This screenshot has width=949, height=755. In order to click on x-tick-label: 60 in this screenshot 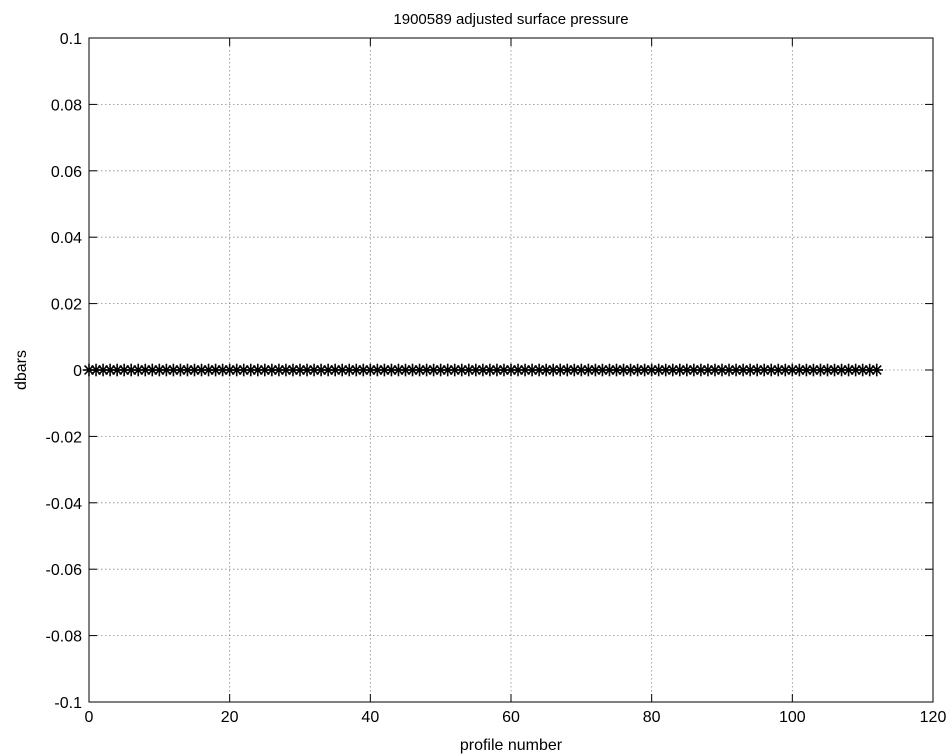, I will do `click(511, 717)`.